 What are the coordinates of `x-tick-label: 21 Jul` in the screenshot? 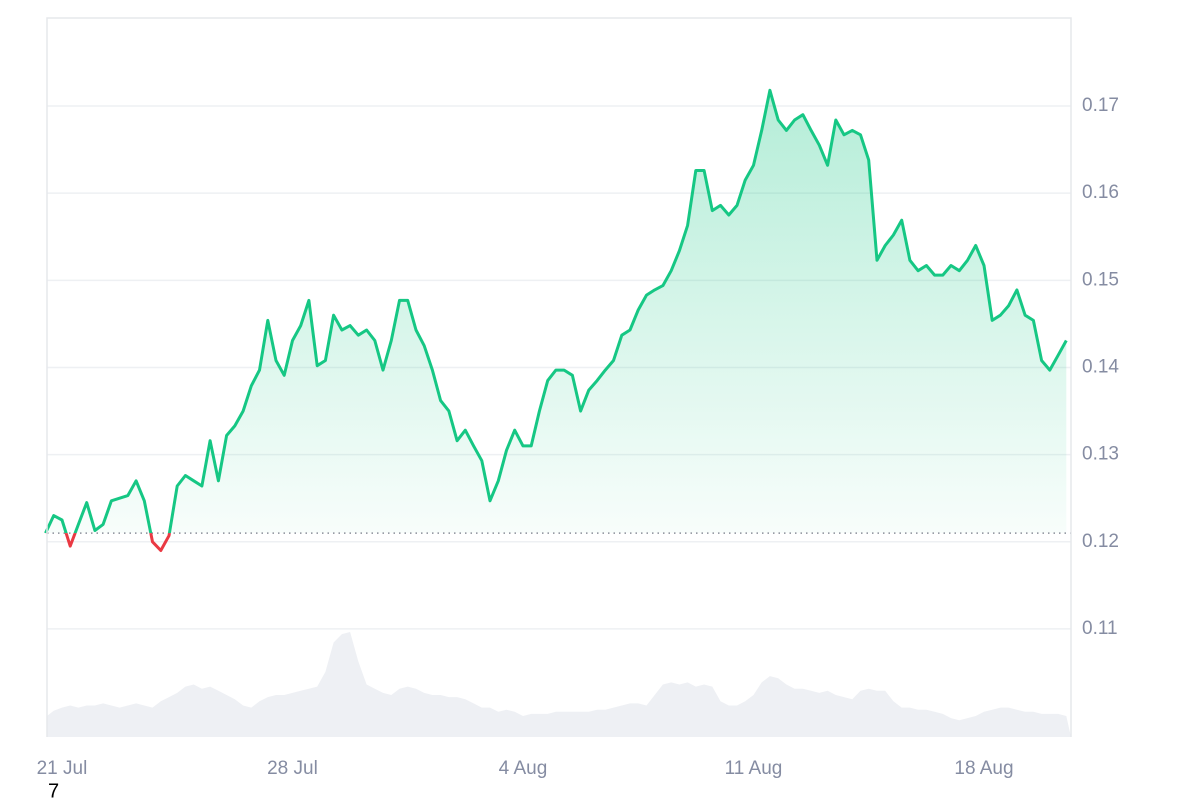 It's located at (62, 768).